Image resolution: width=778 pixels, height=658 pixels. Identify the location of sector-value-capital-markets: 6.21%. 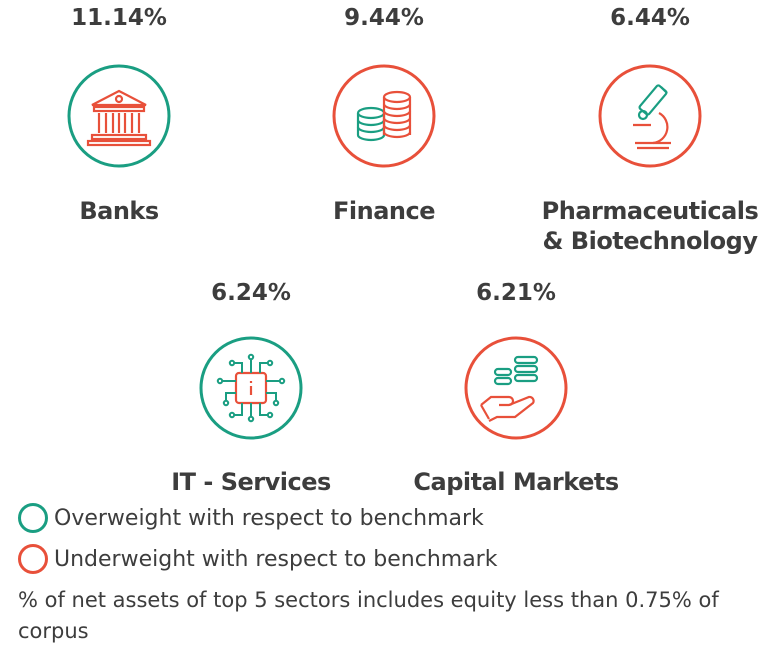
(516, 293).